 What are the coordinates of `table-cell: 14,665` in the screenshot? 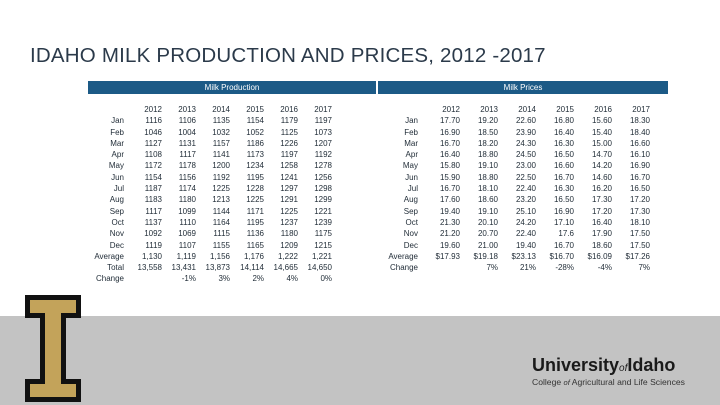 It's located at (285, 268).